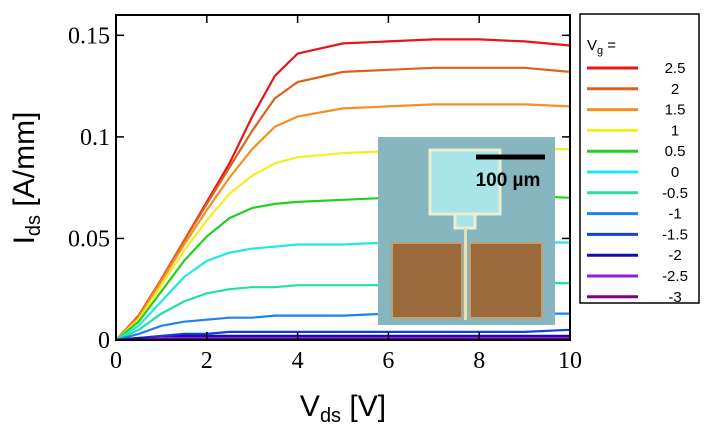 The image size is (716, 439). I want to click on gate-pad, so click(465, 182).